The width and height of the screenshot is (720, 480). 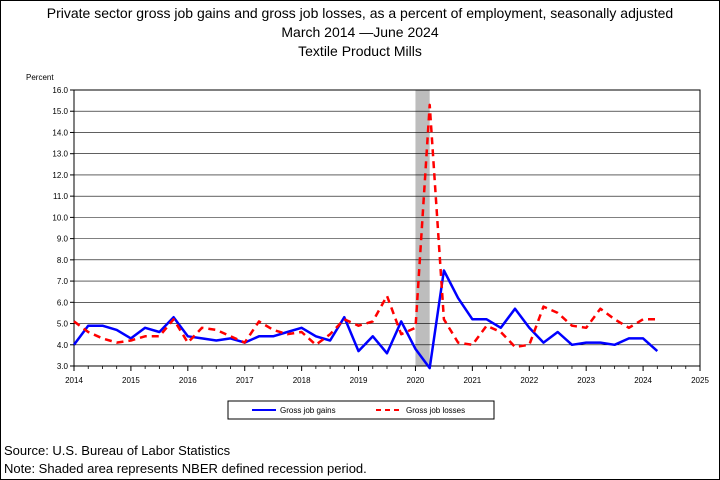 What do you see at coordinates (416, 380) in the screenshot?
I see `x-tick-label: 2020` at bounding box center [416, 380].